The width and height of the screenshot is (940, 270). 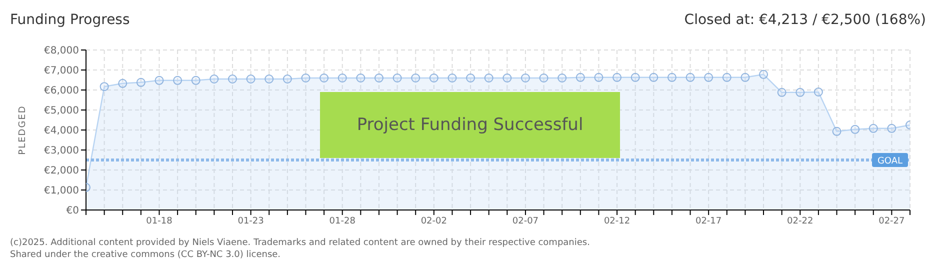 I want to click on x-tick-label: 02-12, so click(x=617, y=221).